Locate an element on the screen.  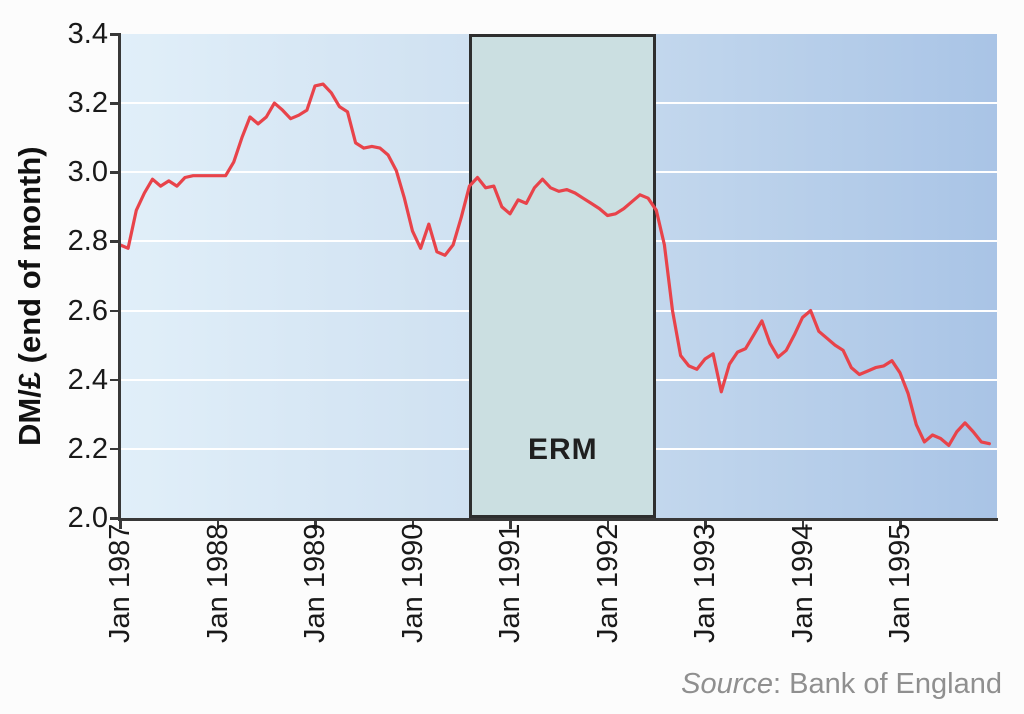
erm-region-highlight: ERM is located at coordinates (563, 276).